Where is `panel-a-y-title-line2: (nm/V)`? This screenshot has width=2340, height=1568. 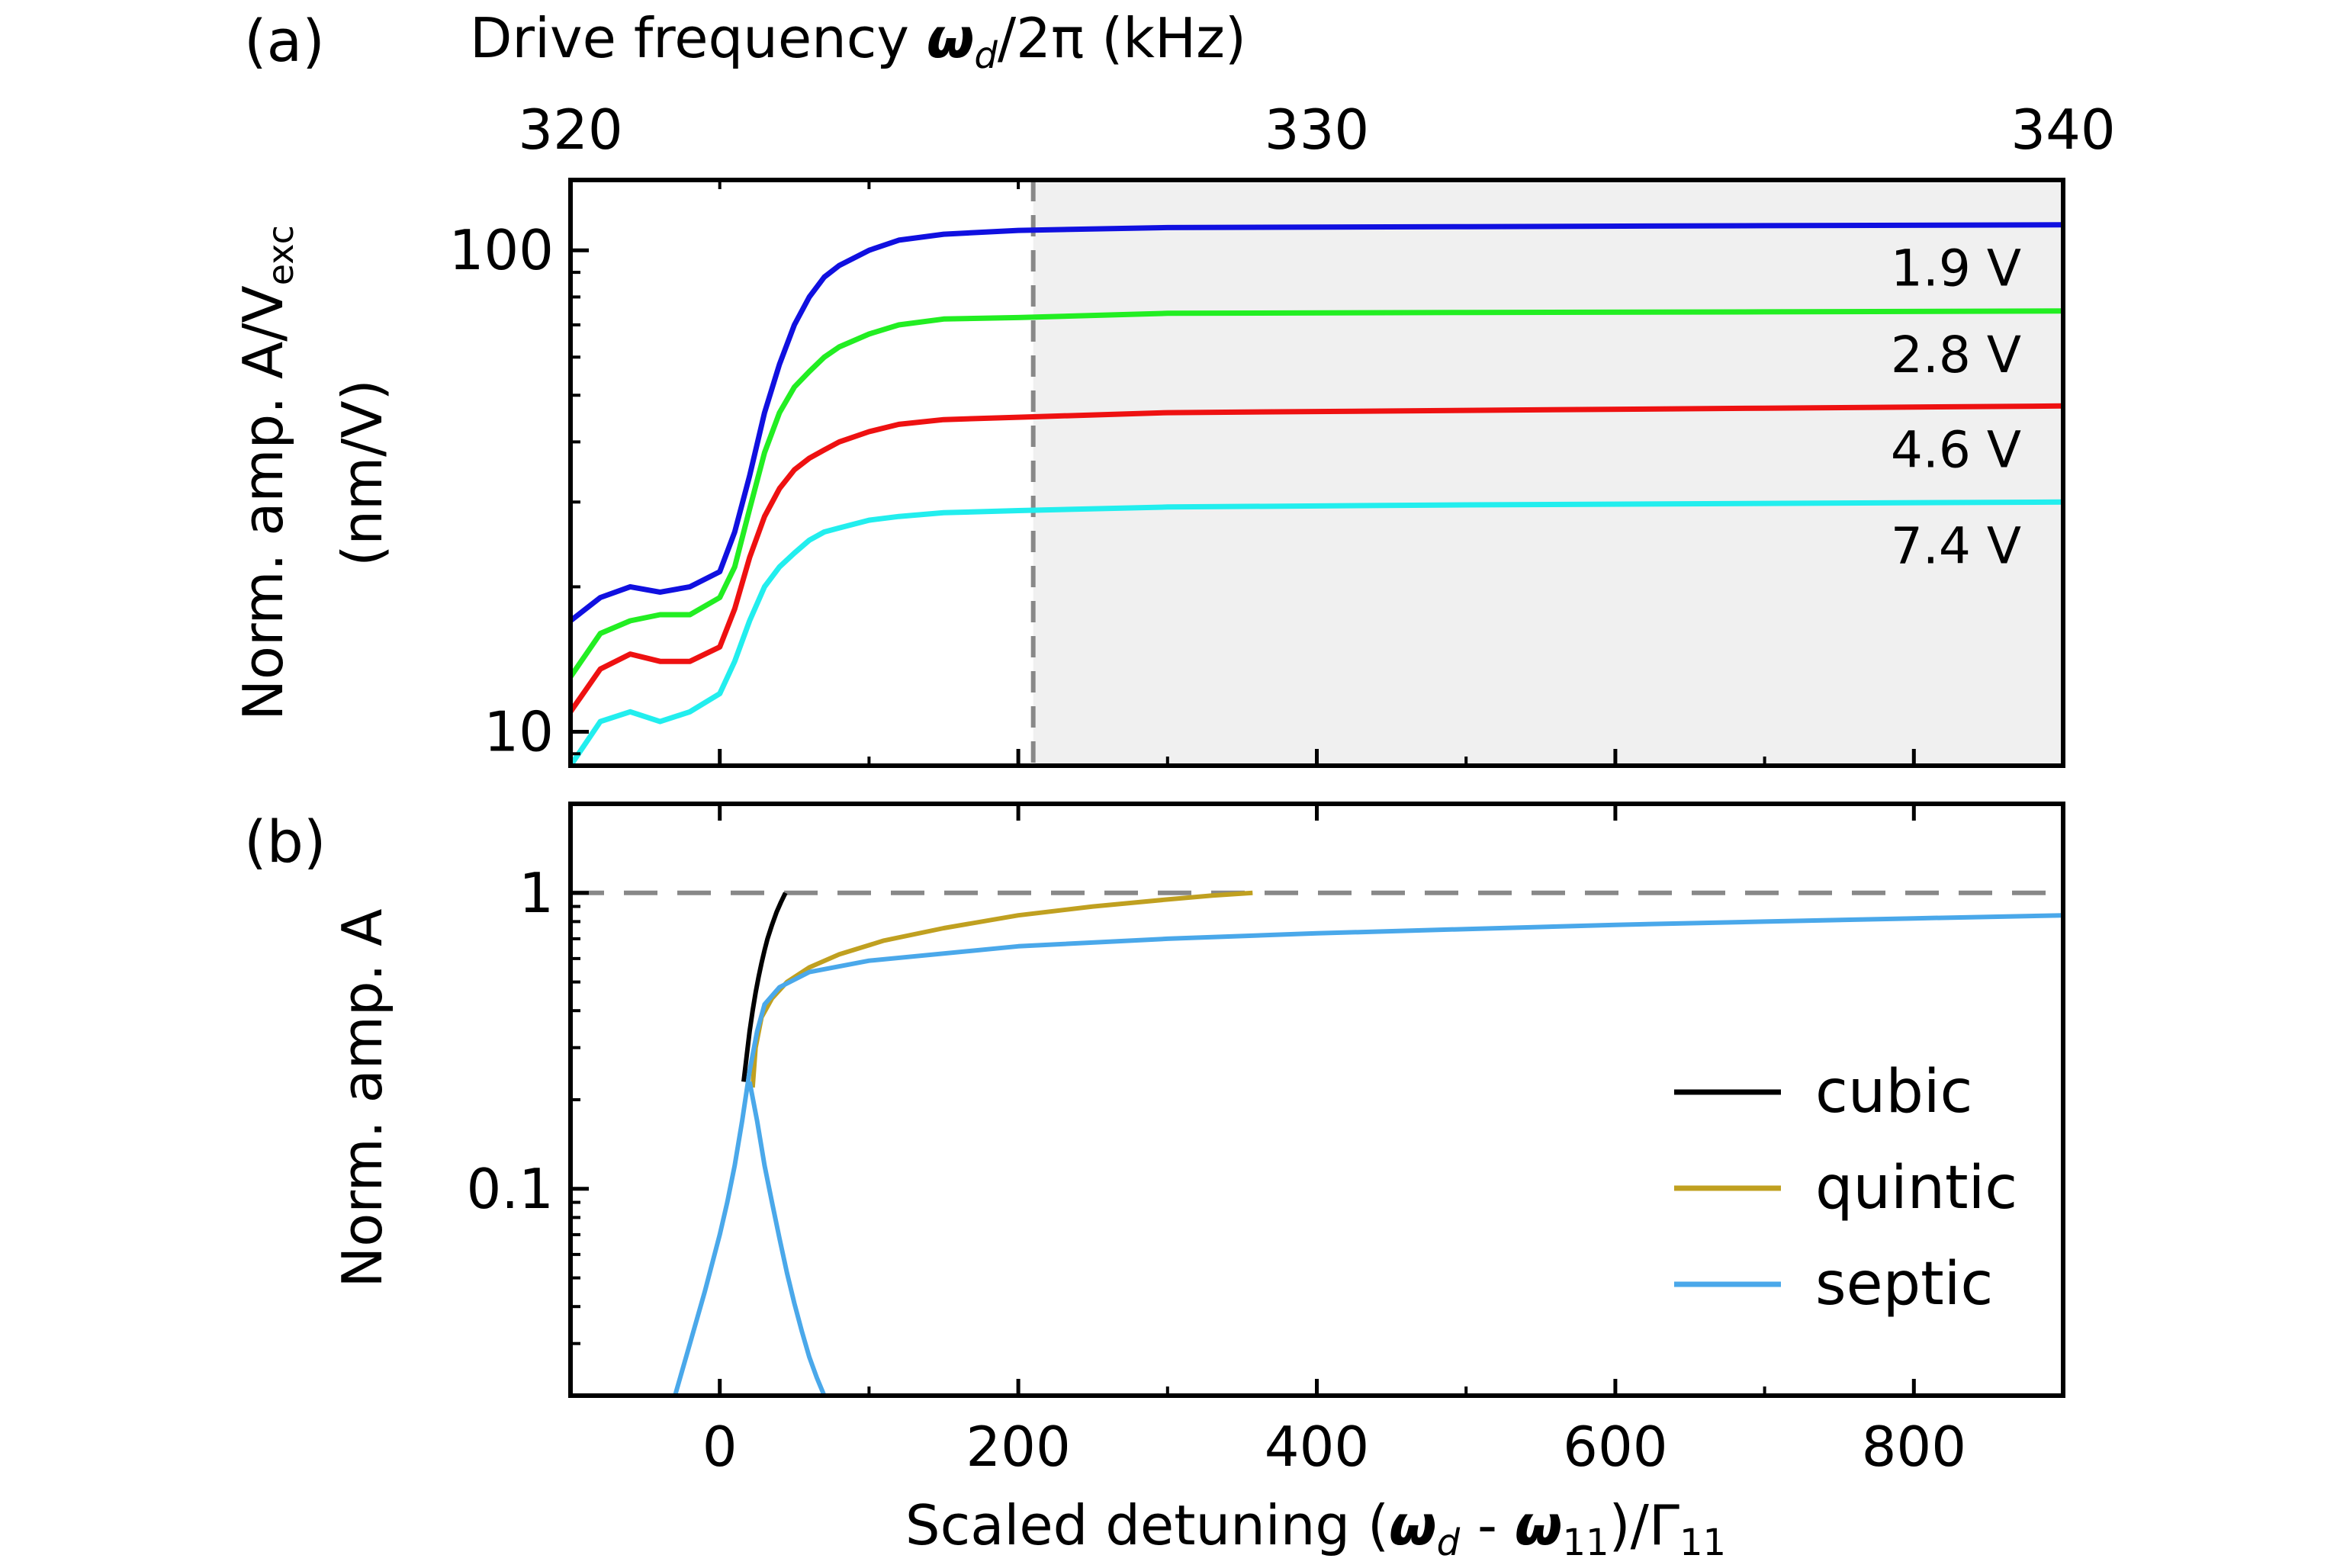 panel-a-y-title-line2: (nm/V) is located at coordinates (362, 472).